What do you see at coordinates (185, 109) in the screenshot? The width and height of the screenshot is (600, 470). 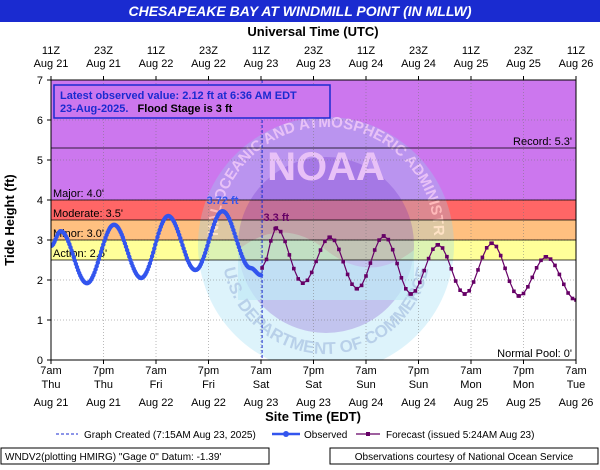 I see `info-box-flood-stage: Flood Stage is 3 ft` at bounding box center [185, 109].